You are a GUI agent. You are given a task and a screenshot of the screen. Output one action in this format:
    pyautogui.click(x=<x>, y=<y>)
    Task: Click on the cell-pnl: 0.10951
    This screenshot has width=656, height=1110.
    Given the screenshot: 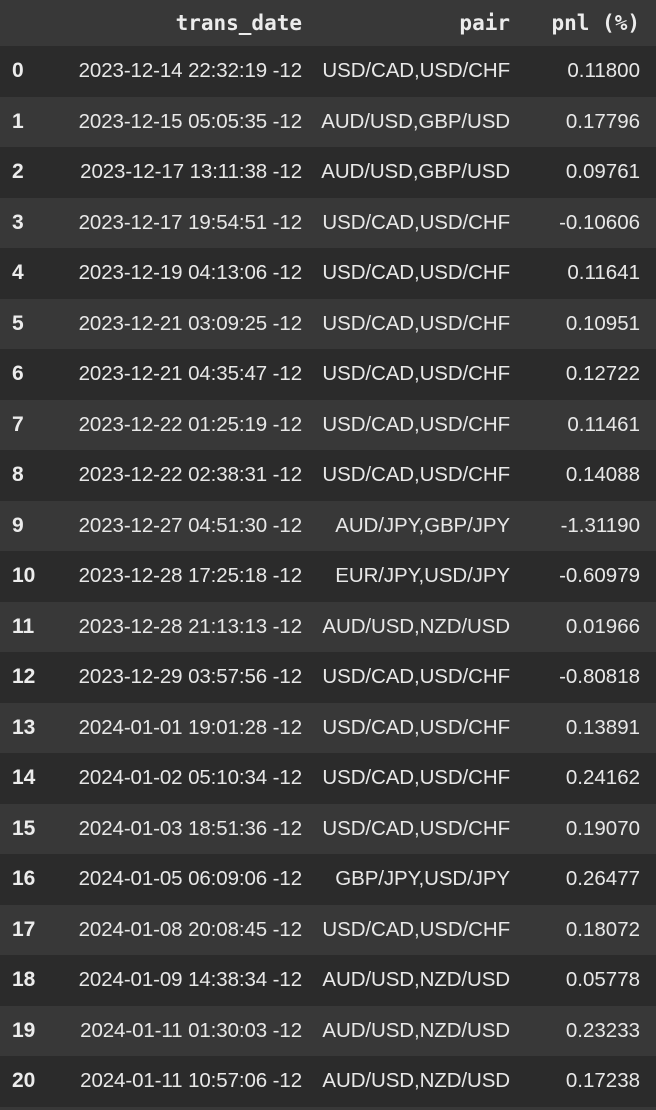 What is the action you would take?
    pyautogui.click(x=602, y=323)
    